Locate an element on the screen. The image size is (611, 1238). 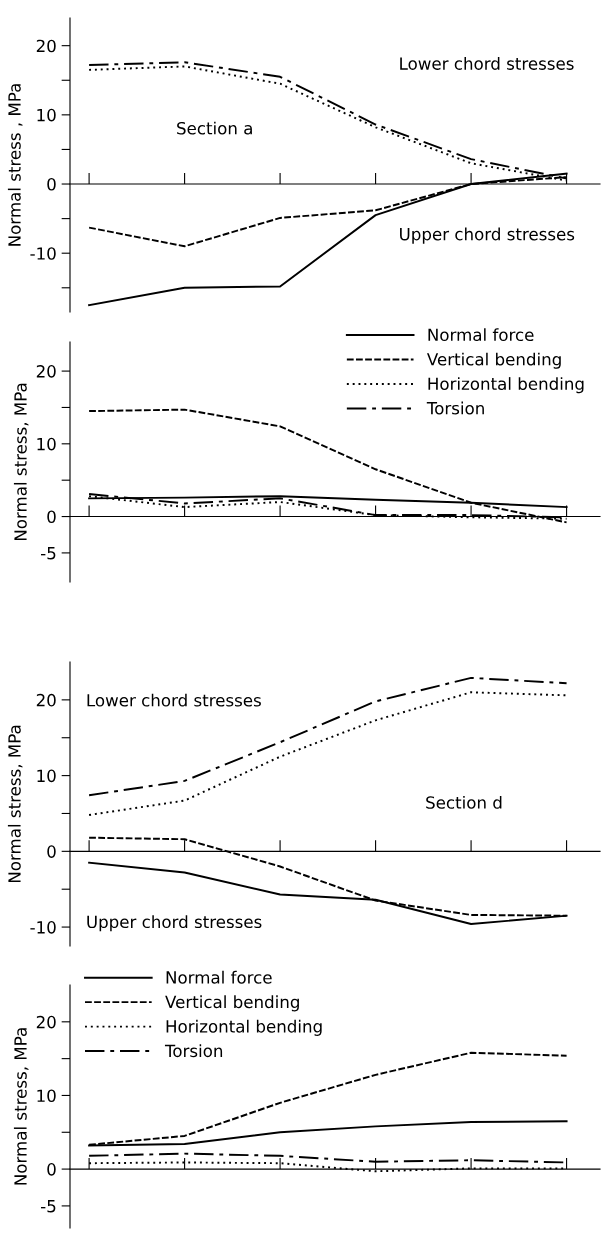
annotation: Section d is located at coordinates (464, 802).